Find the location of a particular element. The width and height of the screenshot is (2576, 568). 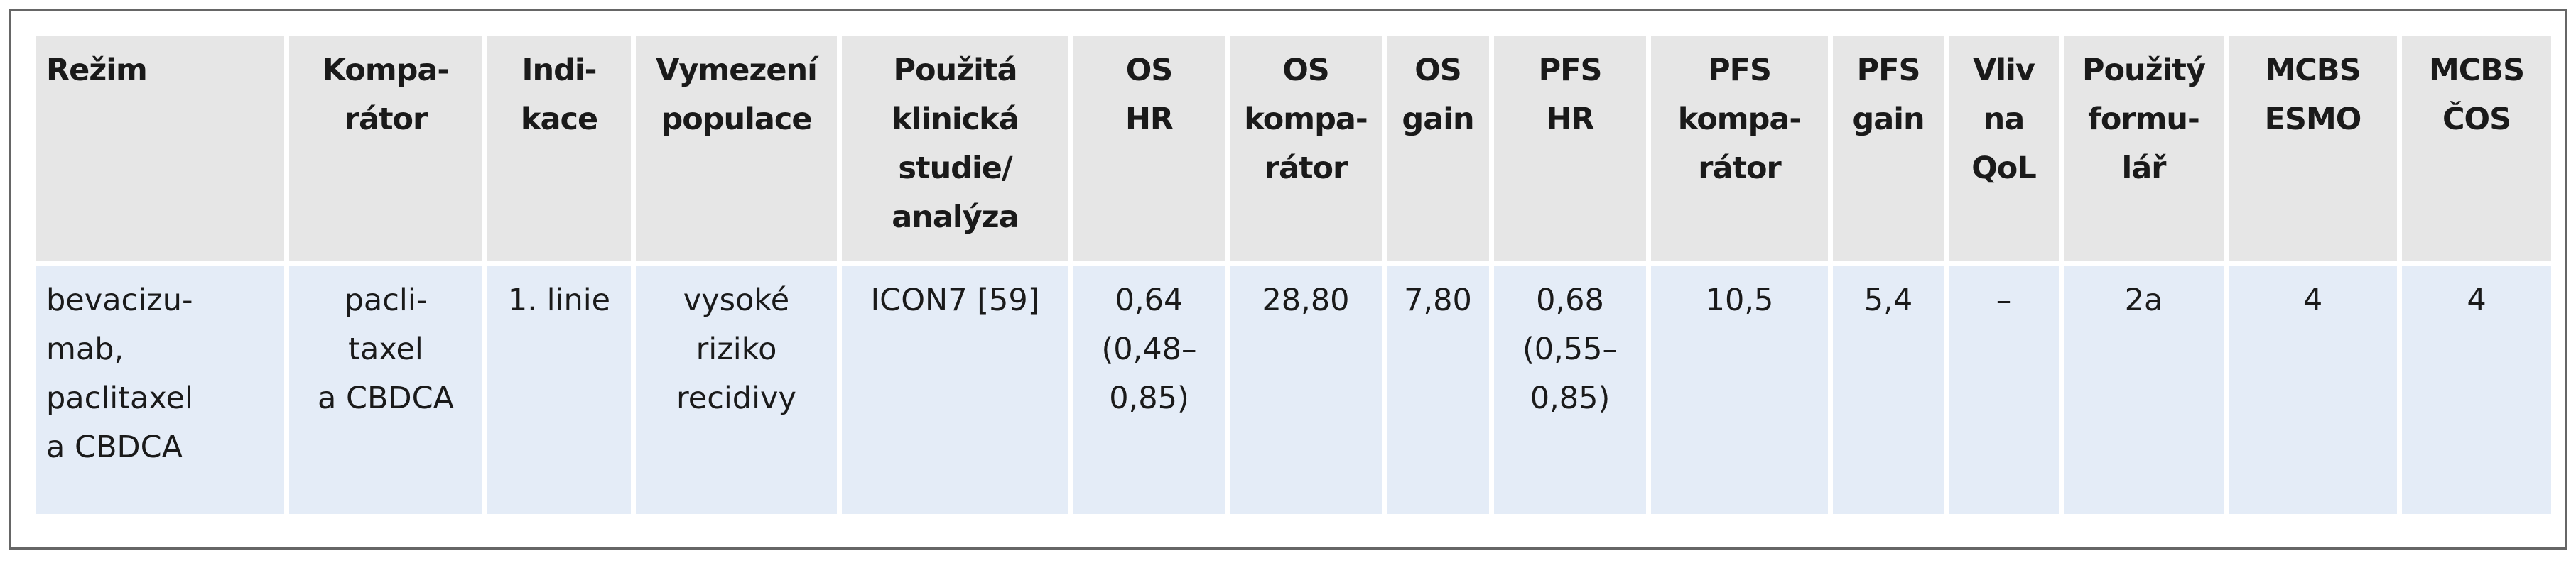

cell-text: recidivy is located at coordinates (736, 398).